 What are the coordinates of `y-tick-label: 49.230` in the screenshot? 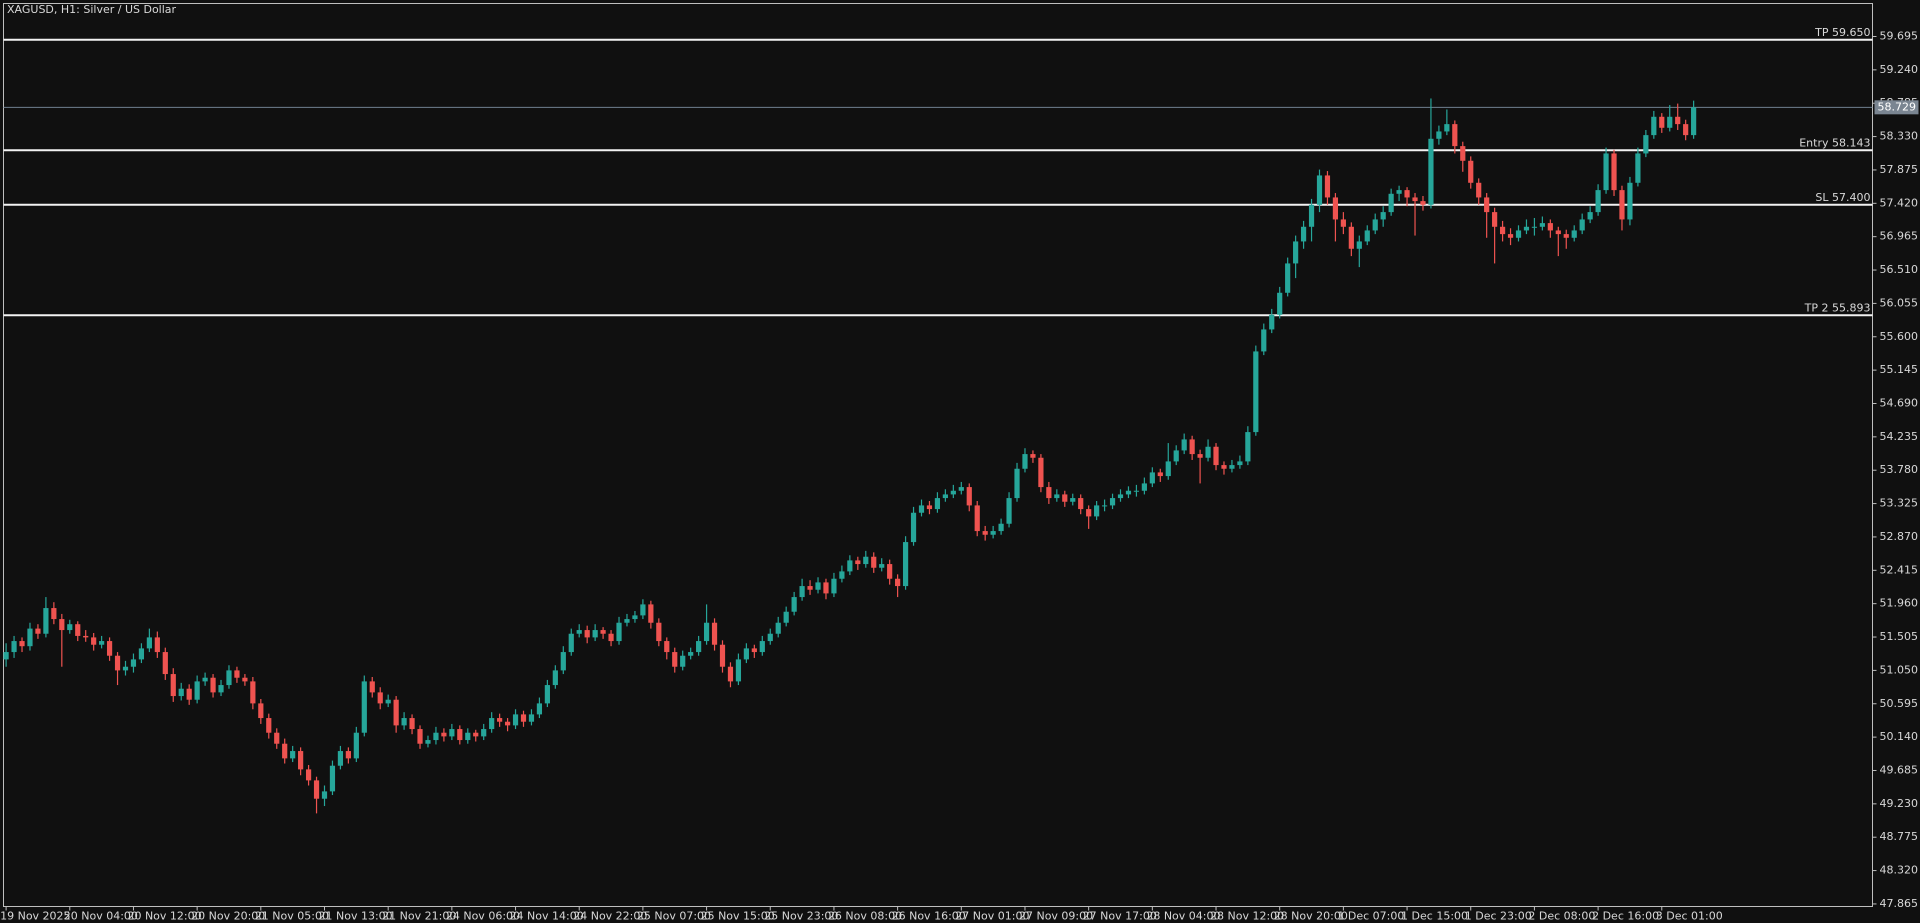 It's located at (1899, 803).